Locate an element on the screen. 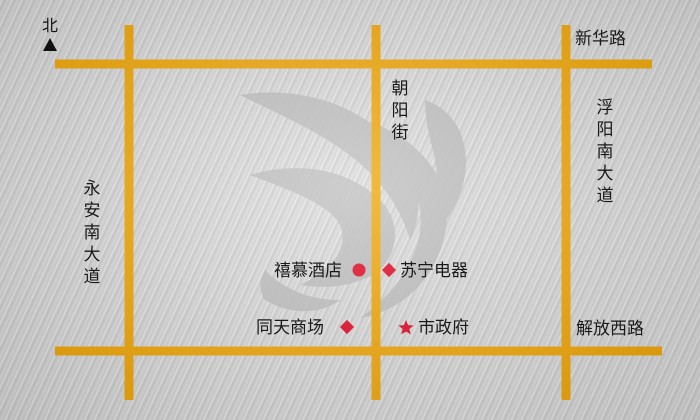  north-arrow-icon is located at coordinates (50, 44).